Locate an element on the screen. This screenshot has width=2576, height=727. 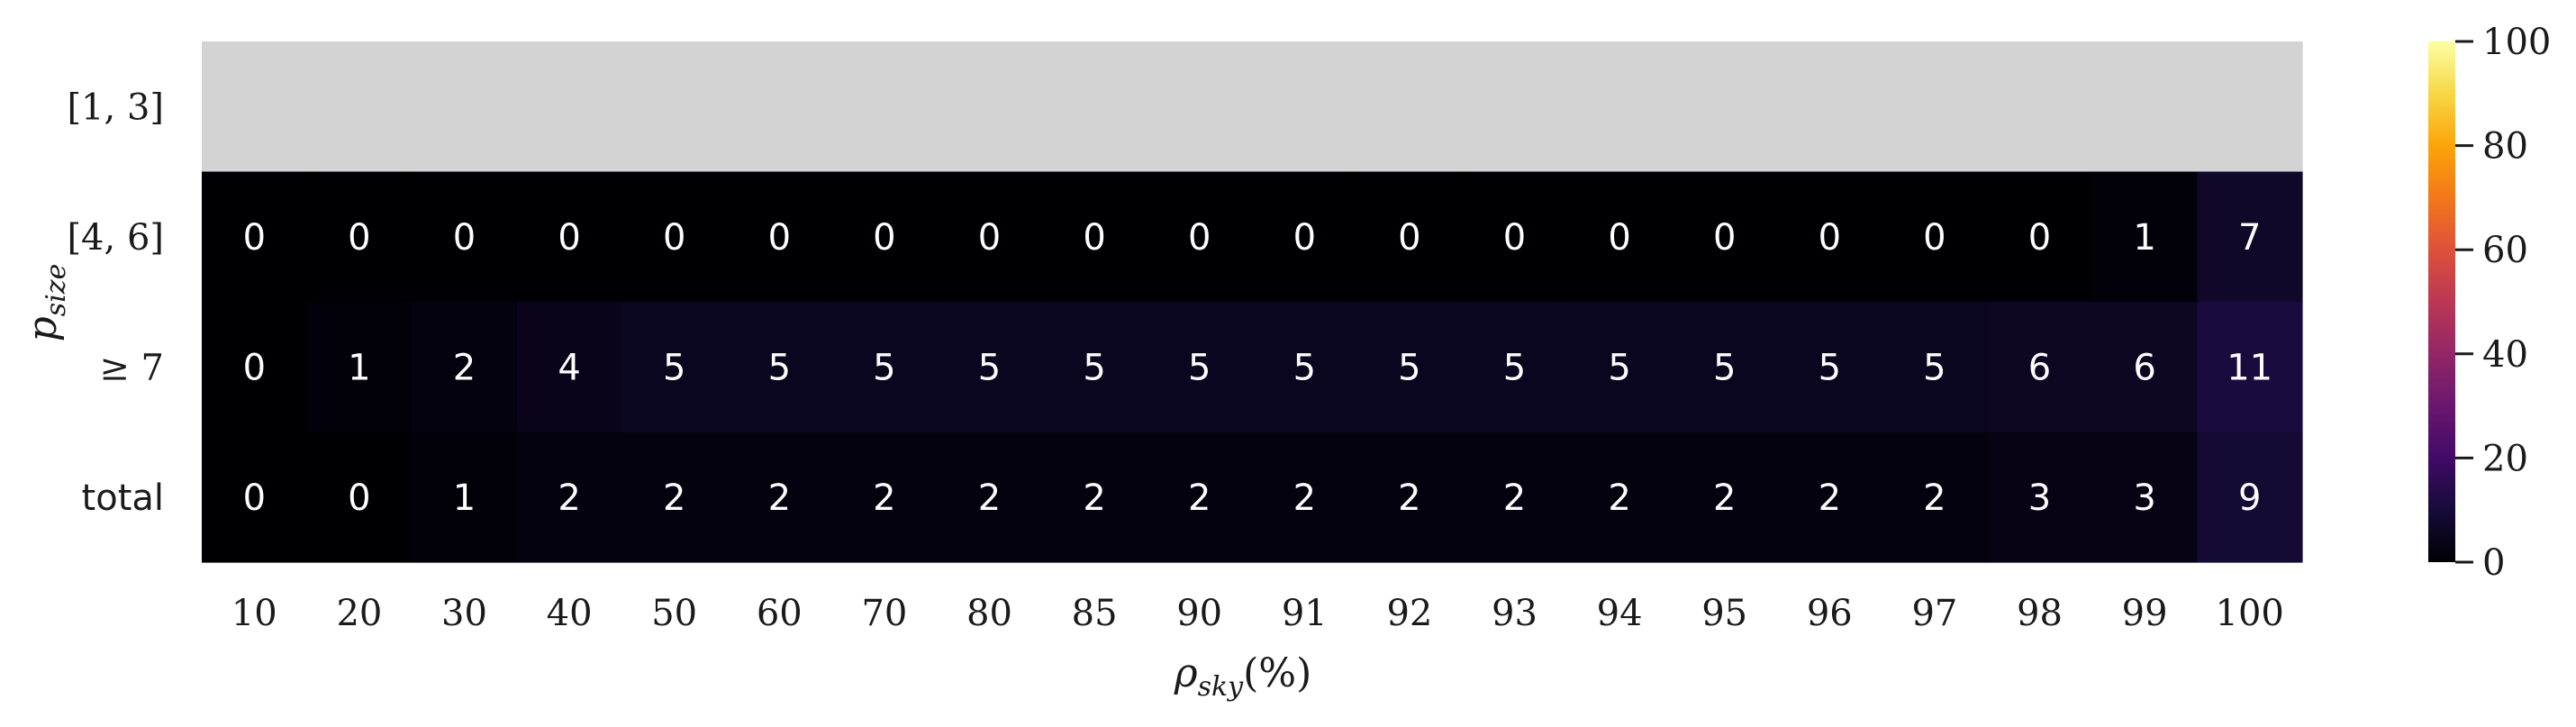
colorbar-tick-label: 100 is located at coordinates (2516, 43).